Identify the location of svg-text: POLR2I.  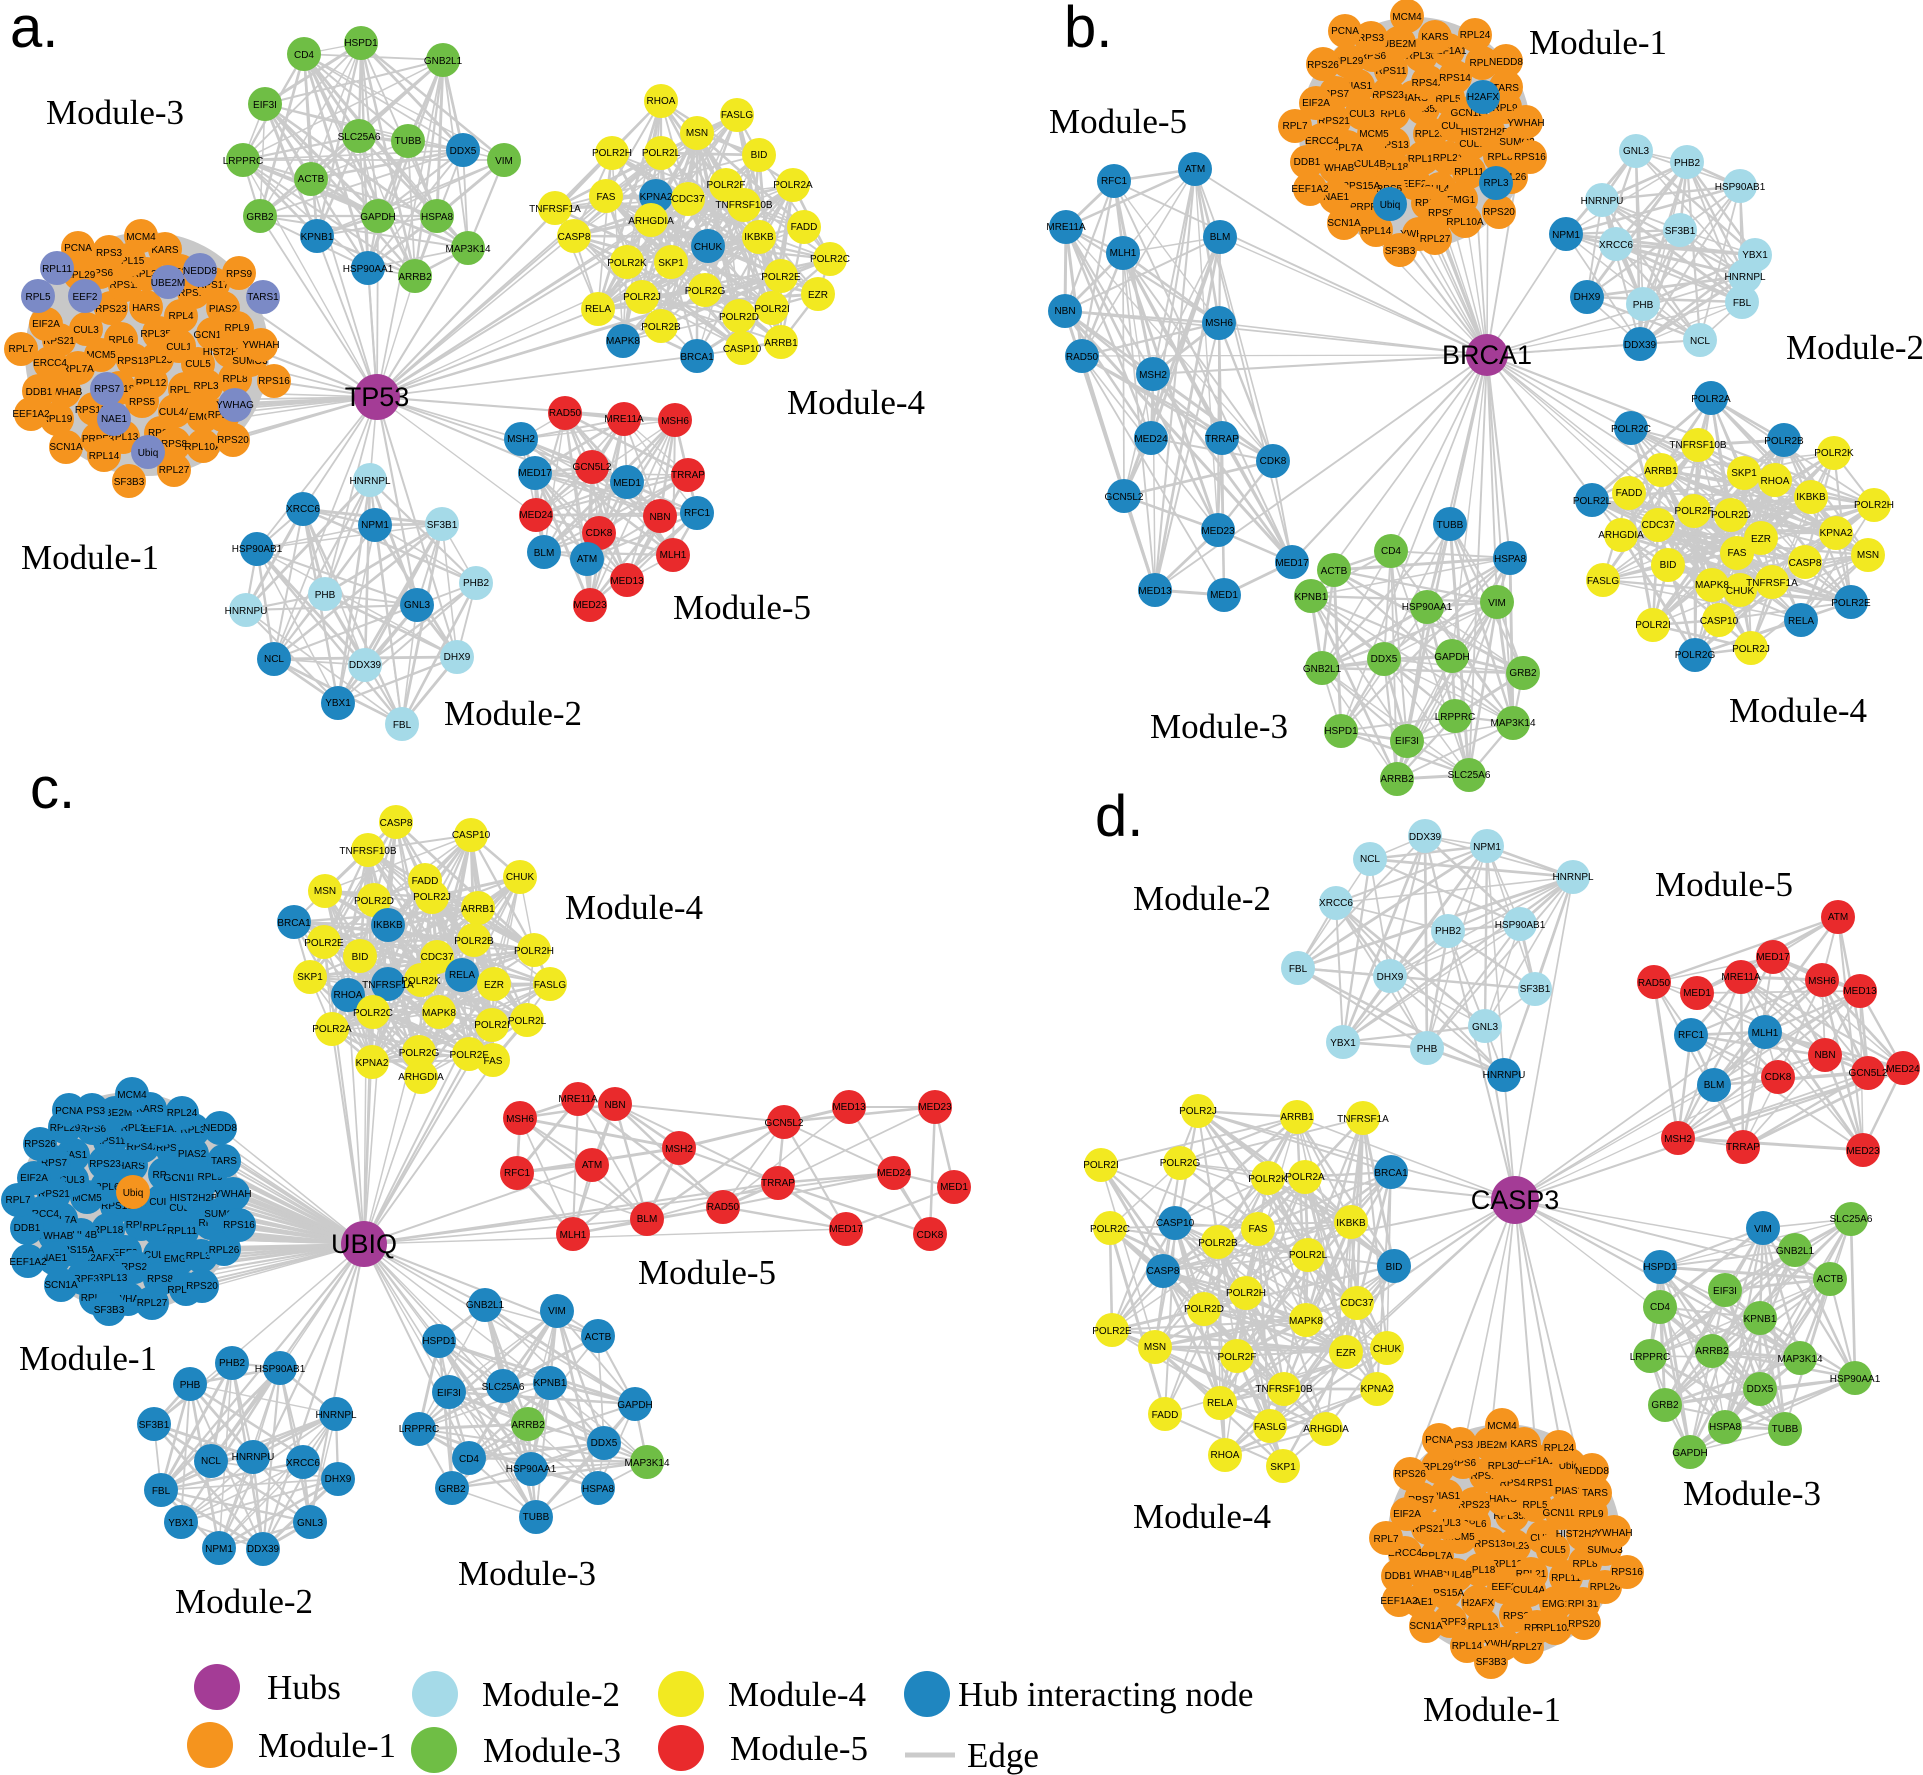
(492, 1025).